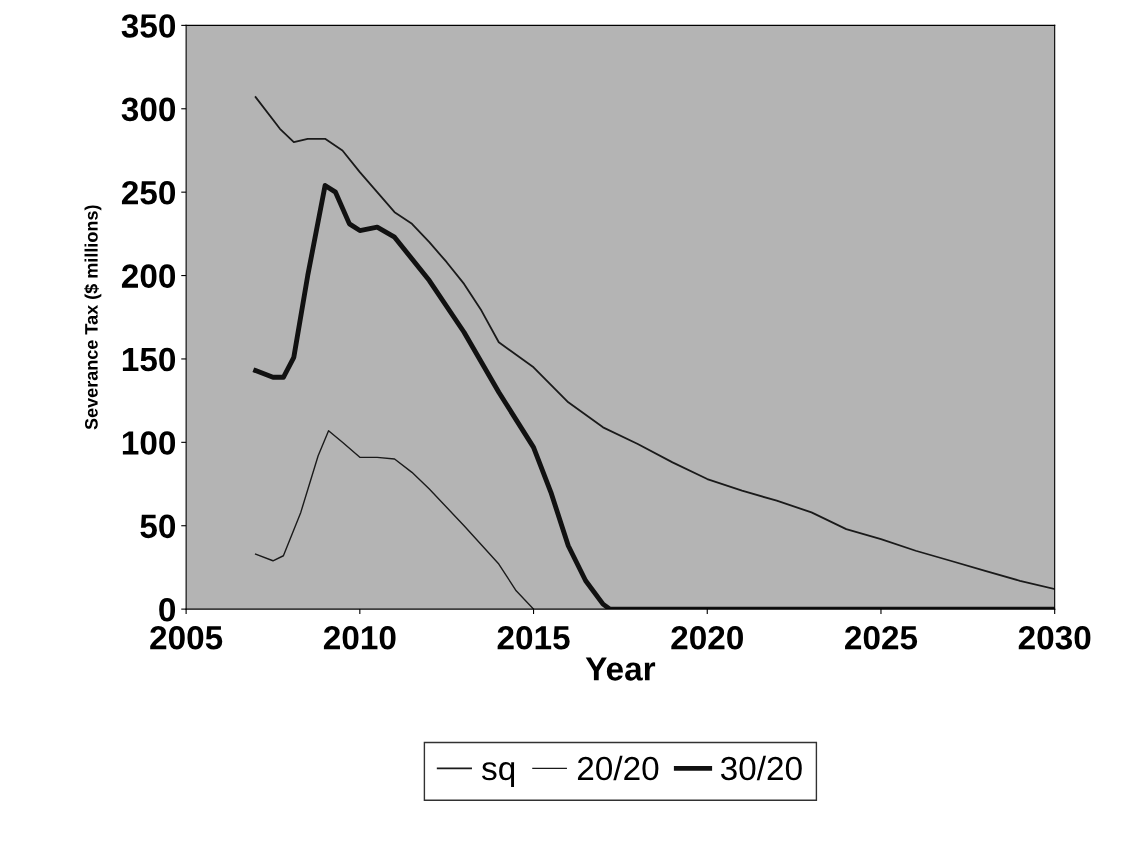  What do you see at coordinates (1054, 637) in the screenshot?
I see `x-tick-label: 2030` at bounding box center [1054, 637].